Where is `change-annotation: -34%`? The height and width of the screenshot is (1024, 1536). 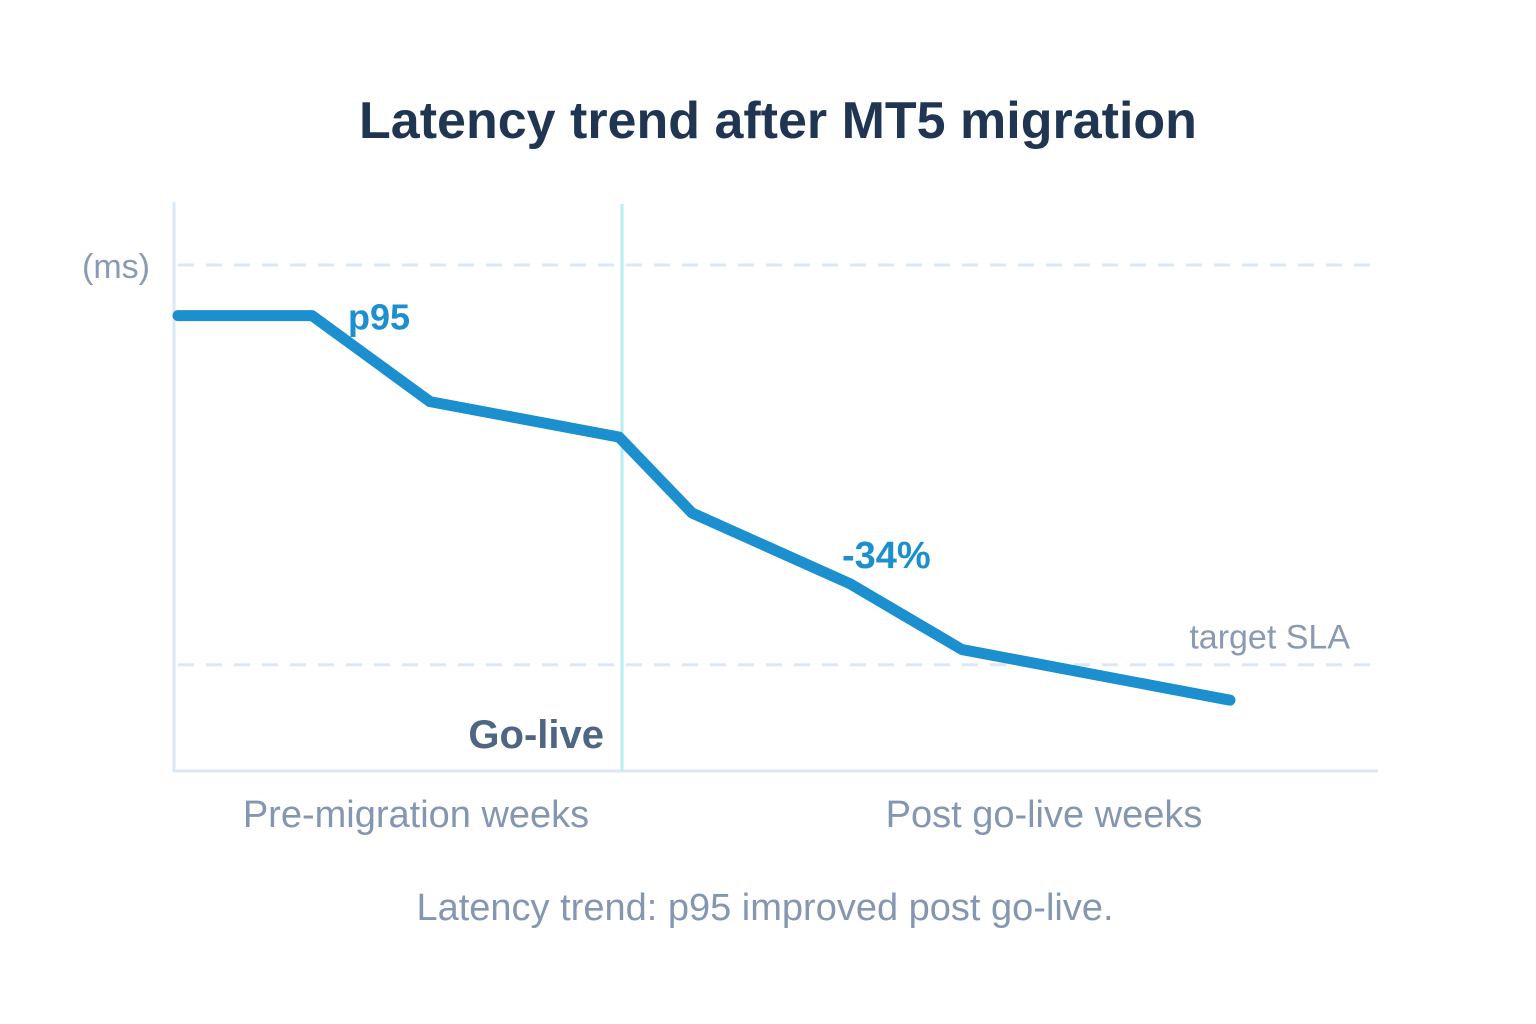 change-annotation: -34% is located at coordinates (886, 556).